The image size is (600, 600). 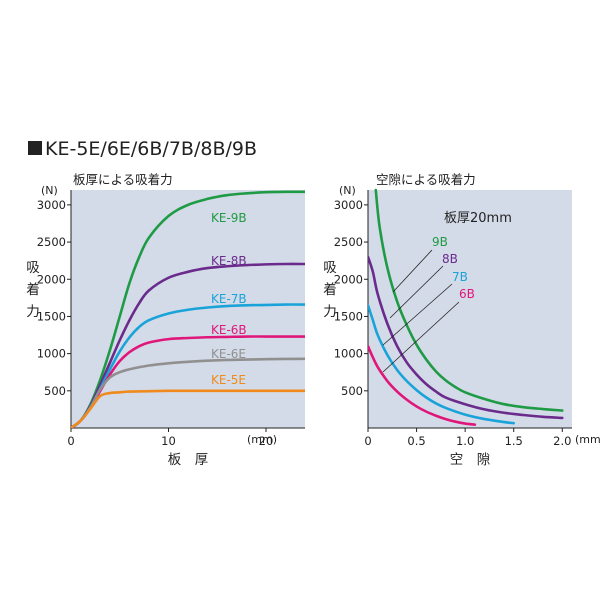 I want to click on gap-series-8b-line, so click(x=466, y=337).